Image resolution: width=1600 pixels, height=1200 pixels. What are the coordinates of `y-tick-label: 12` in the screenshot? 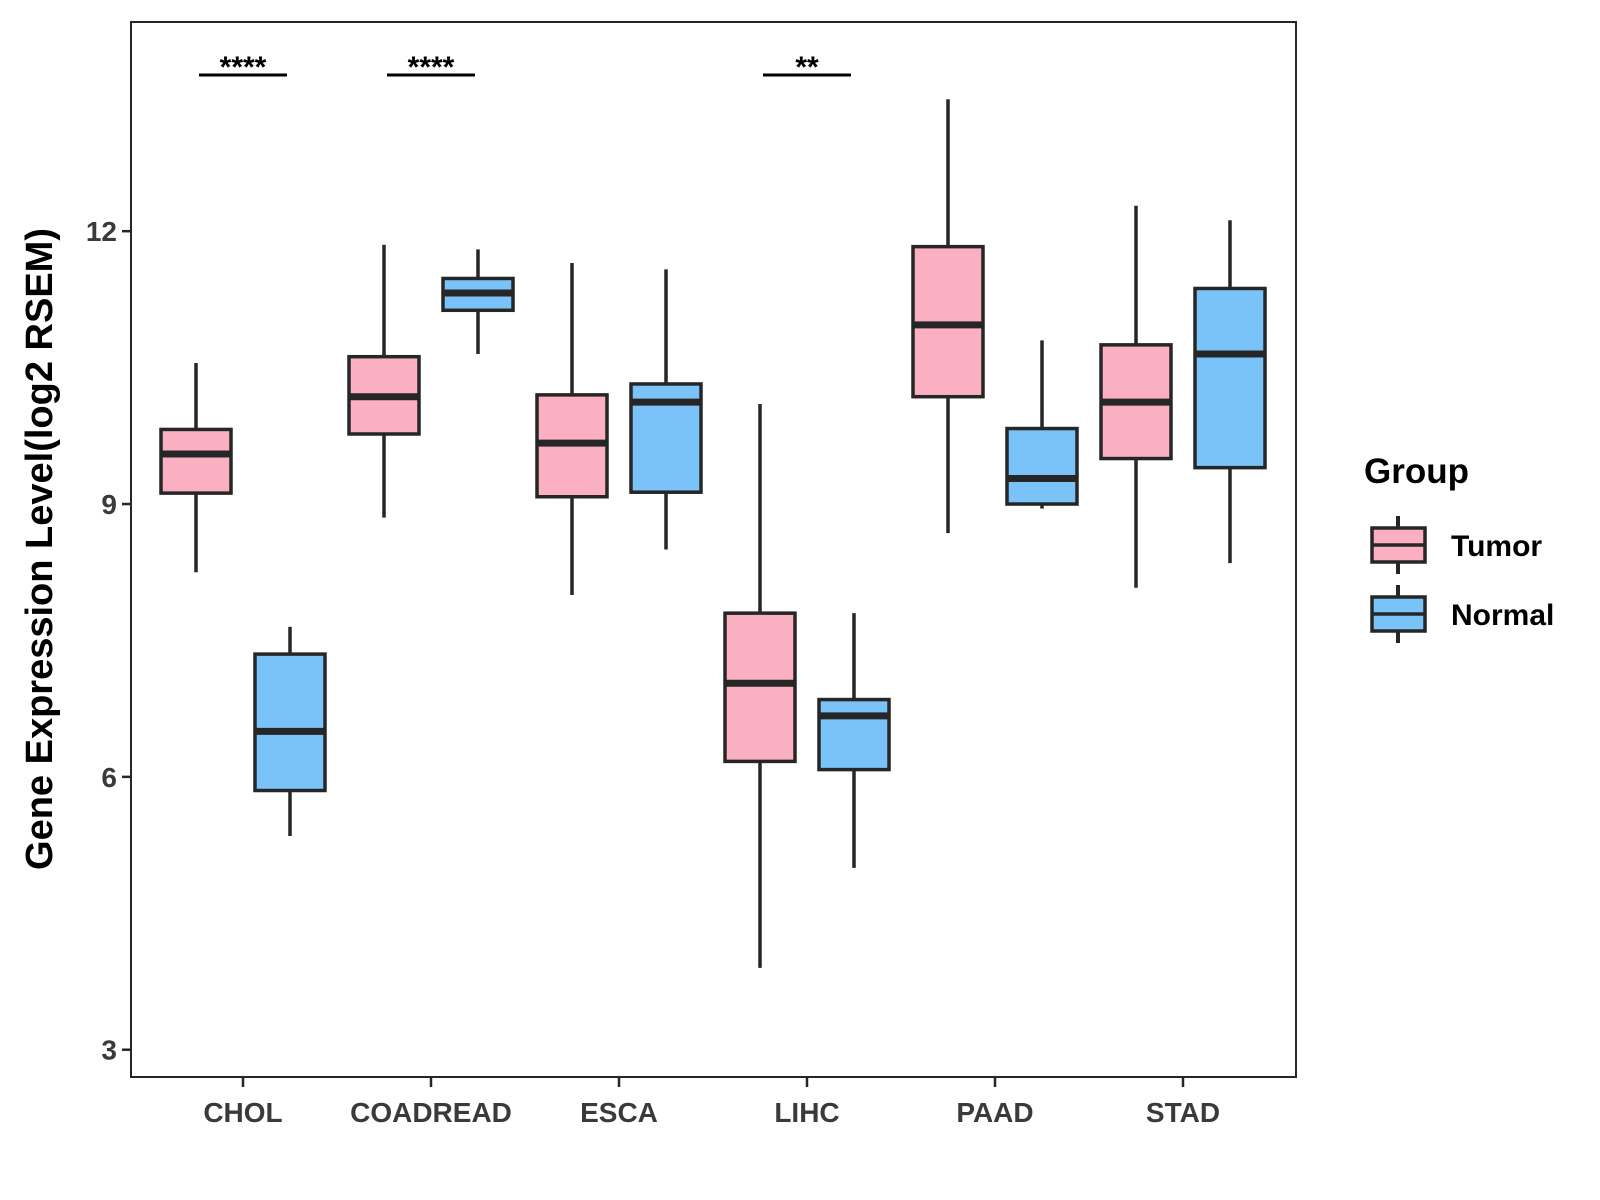 It's located at (101, 231).